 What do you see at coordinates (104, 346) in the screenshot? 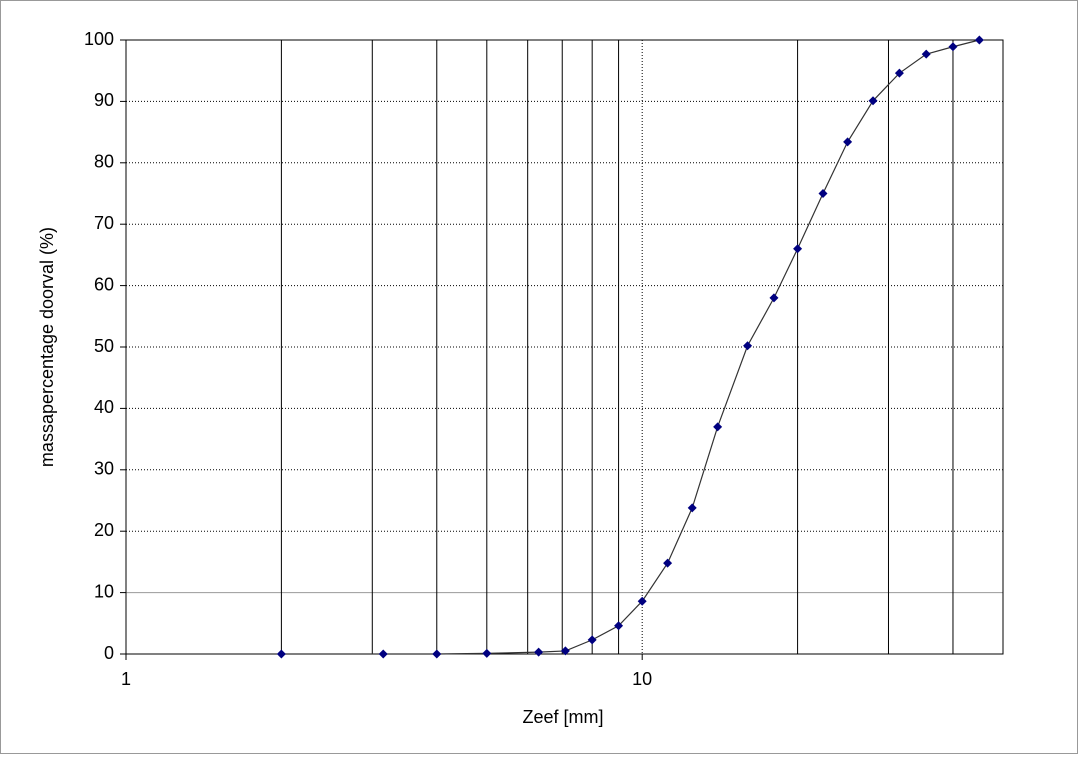
I see `y-tick-label: 50` at bounding box center [104, 346].